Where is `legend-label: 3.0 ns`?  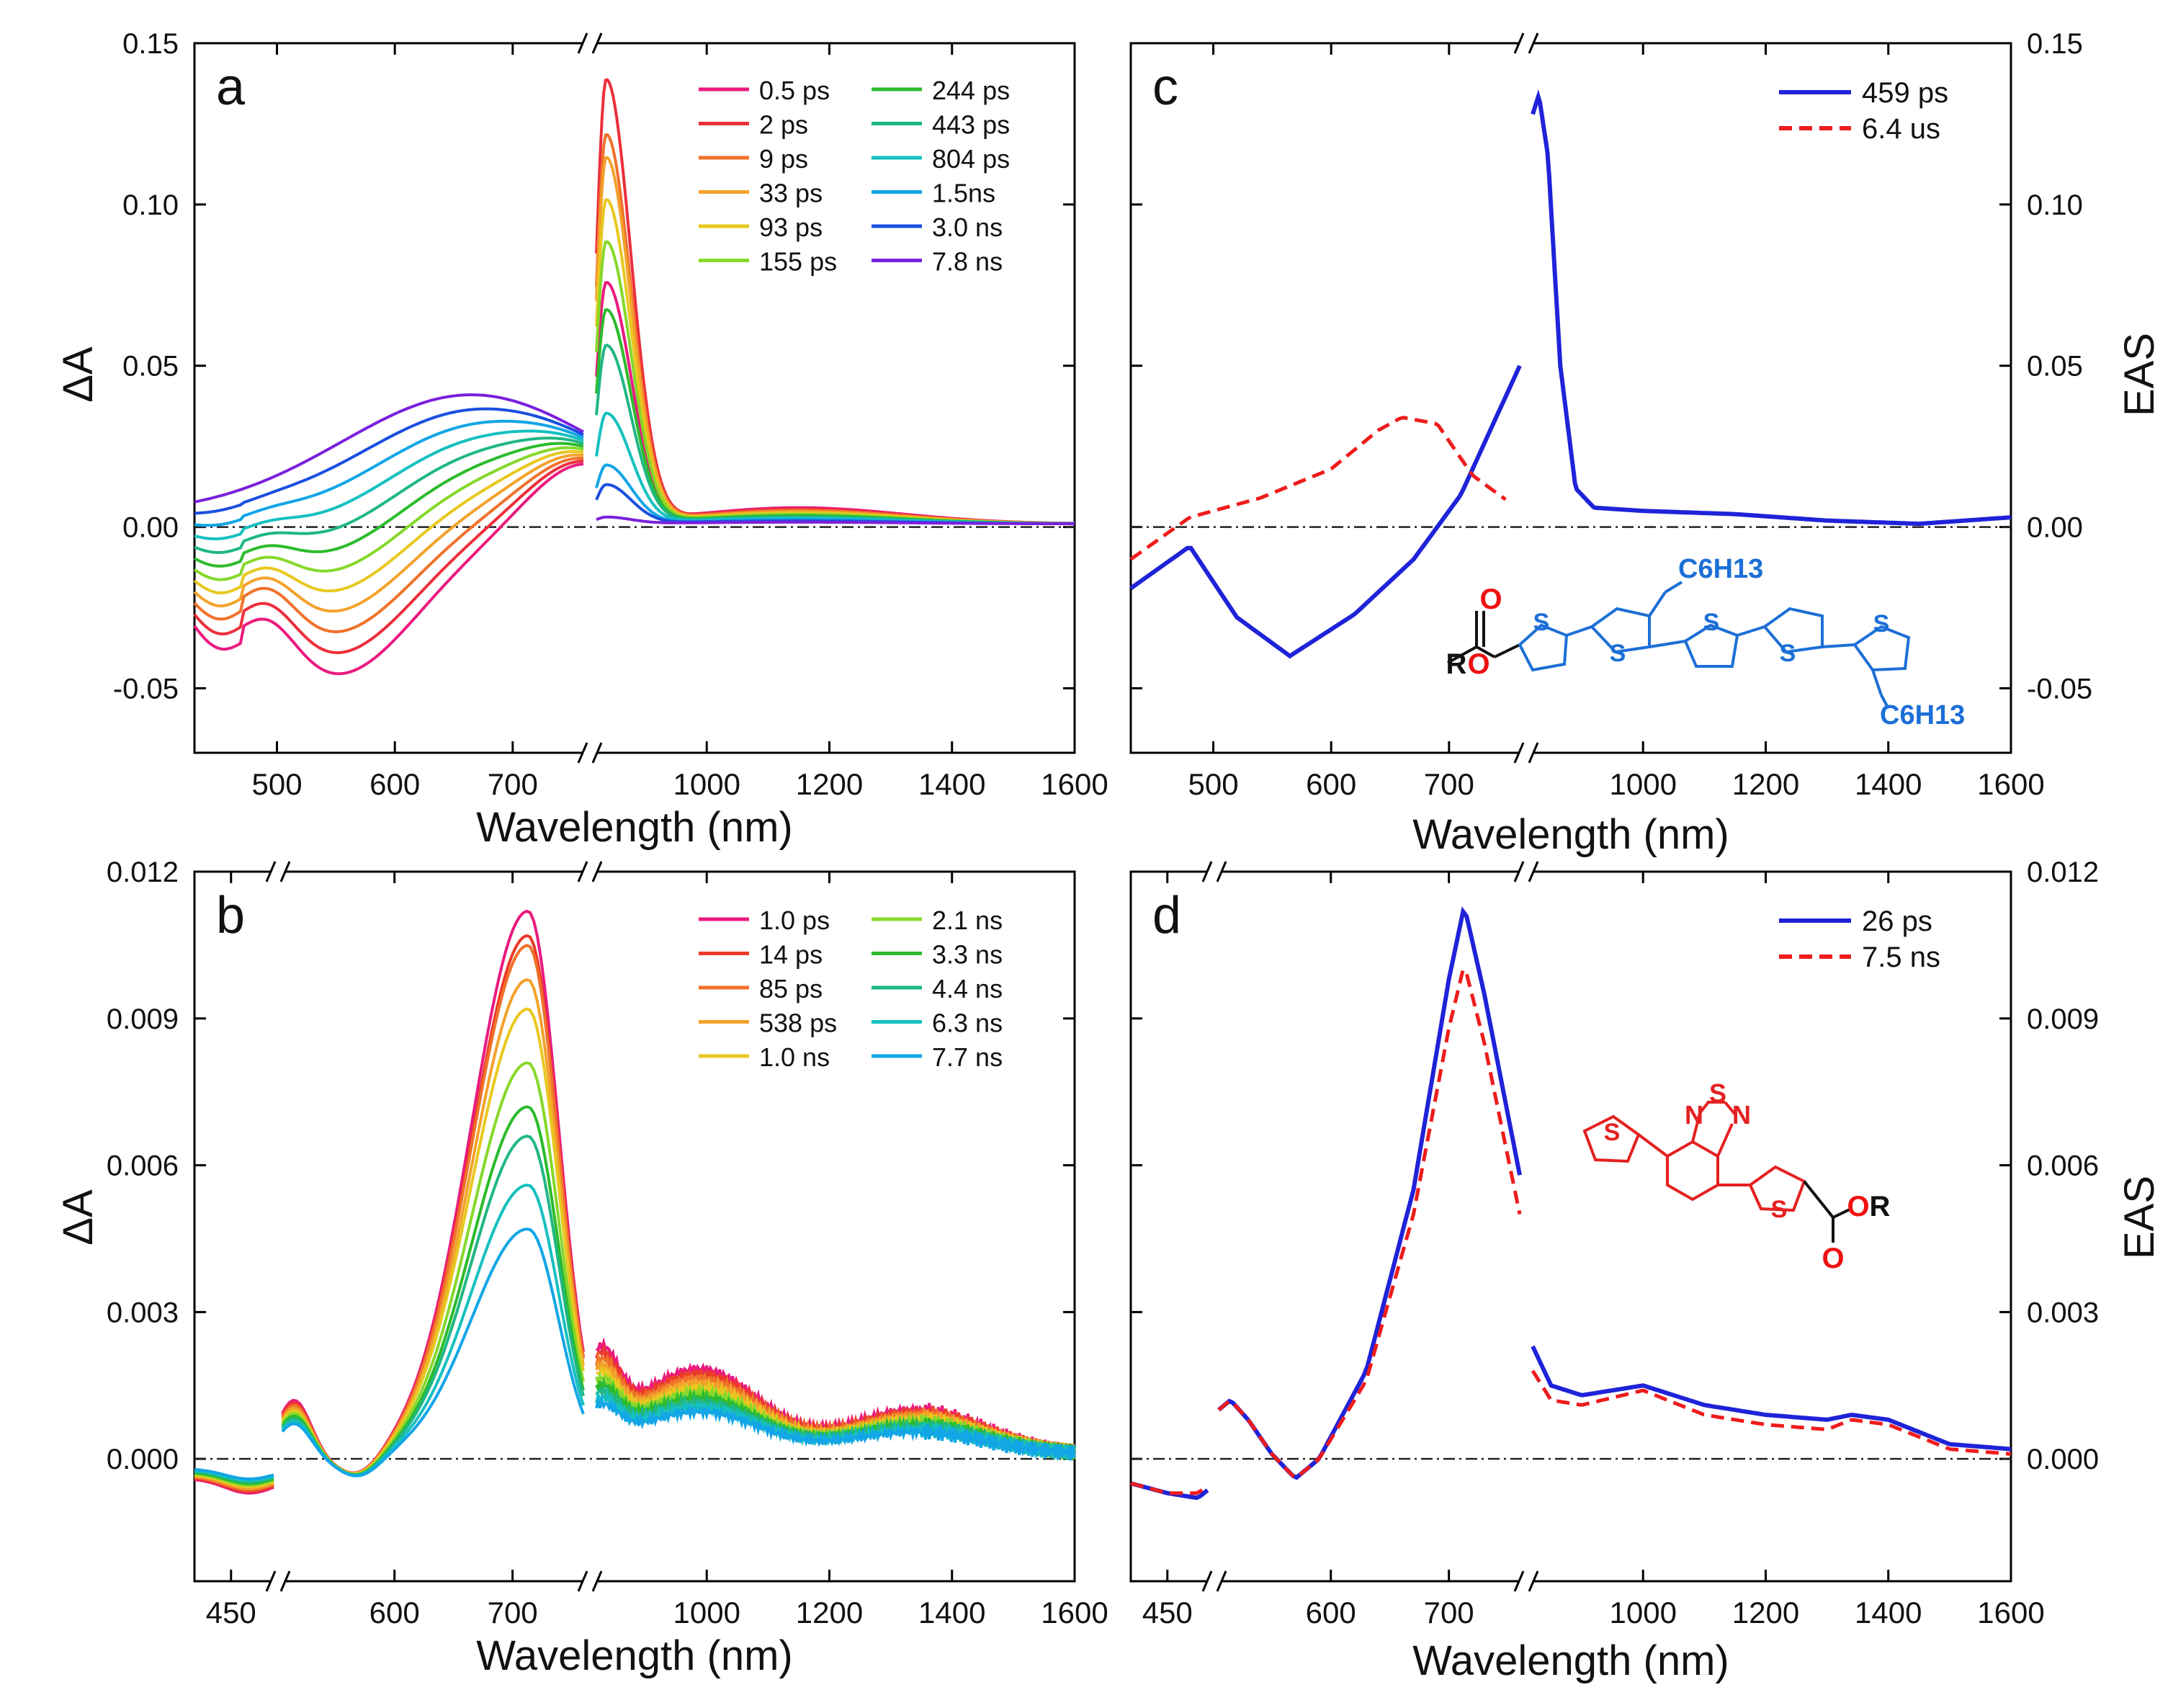 legend-label: 3.0 ns is located at coordinates (967, 227).